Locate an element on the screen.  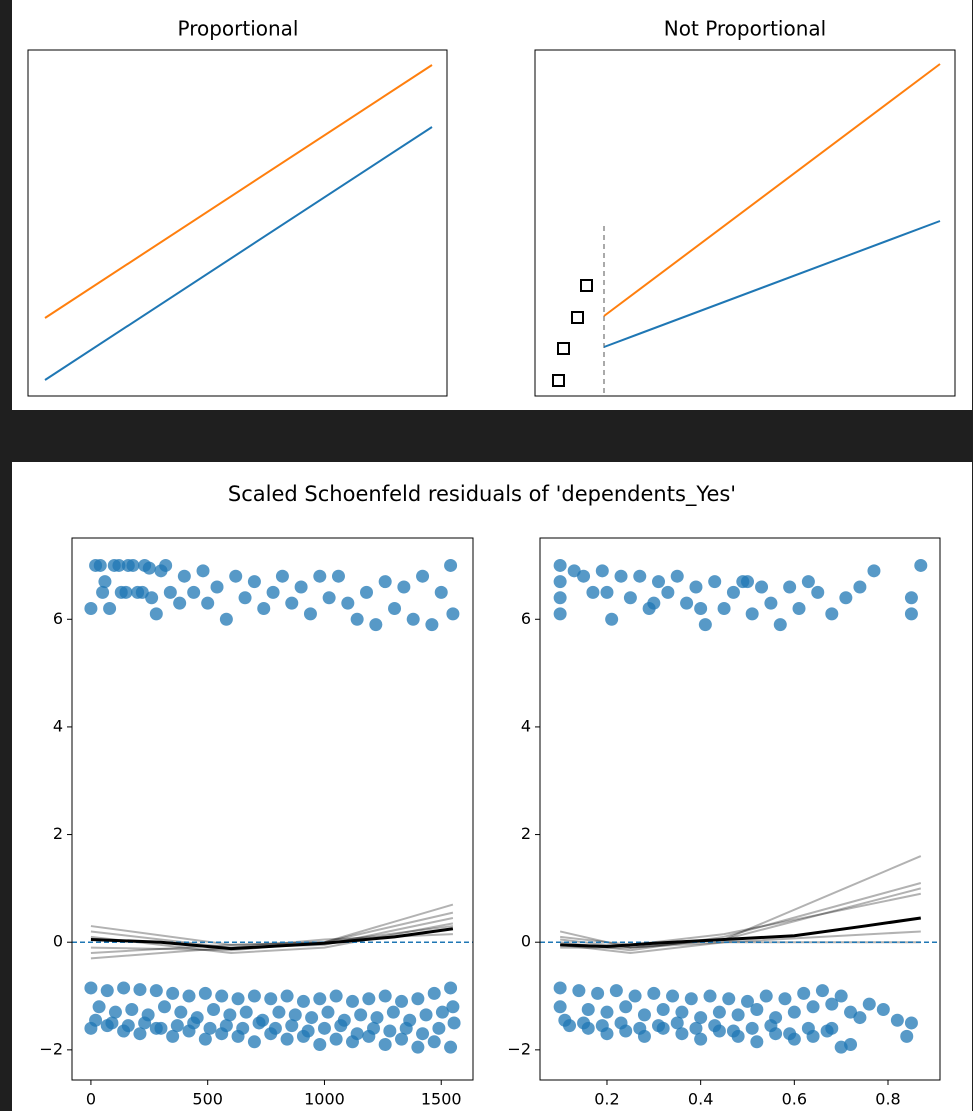
x-tick-label: 0.8 is located at coordinates (887, 1099).